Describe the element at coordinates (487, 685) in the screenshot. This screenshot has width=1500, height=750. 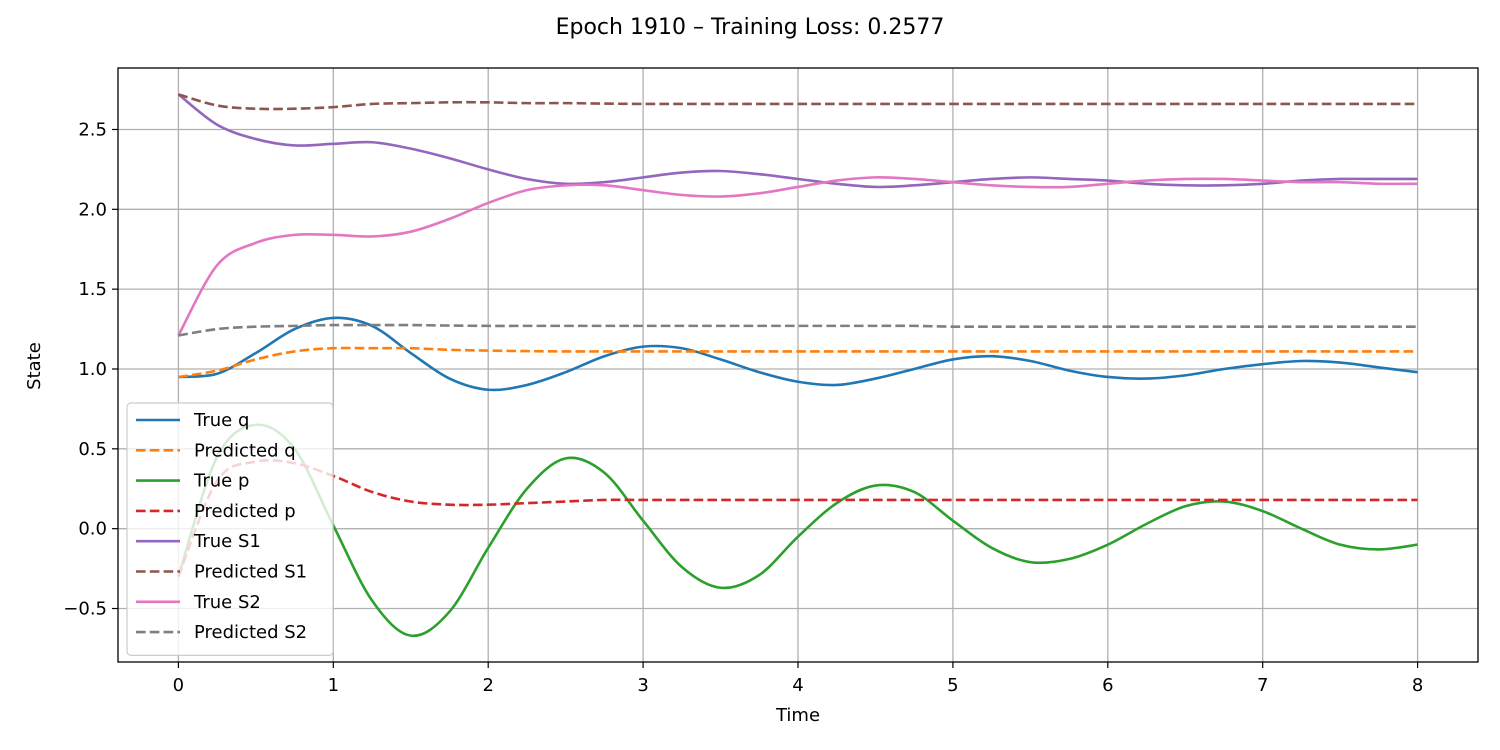
I see `x-tick-label: 2` at that location.